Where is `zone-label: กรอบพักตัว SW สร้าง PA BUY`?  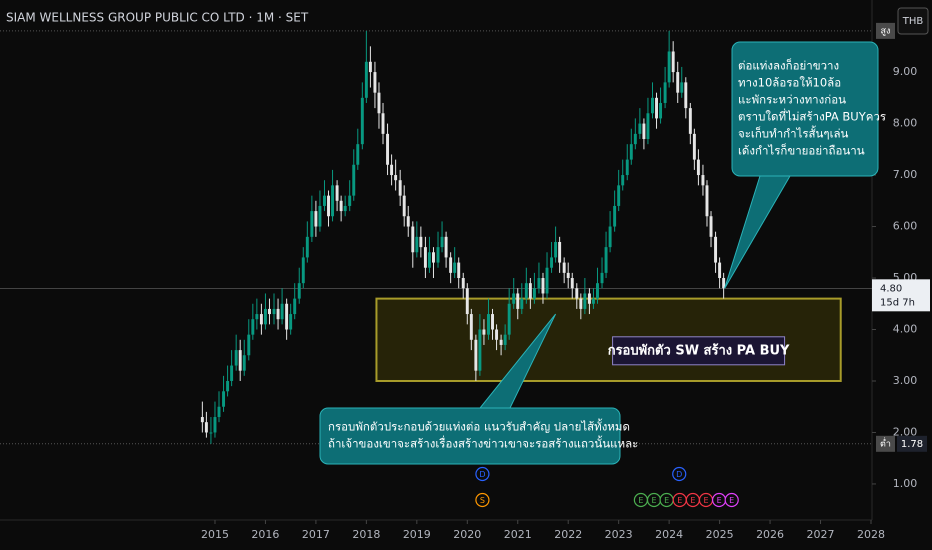 zone-label: กรอบพักตัว SW สร้าง PA BUY is located at coordinates (699, 350).